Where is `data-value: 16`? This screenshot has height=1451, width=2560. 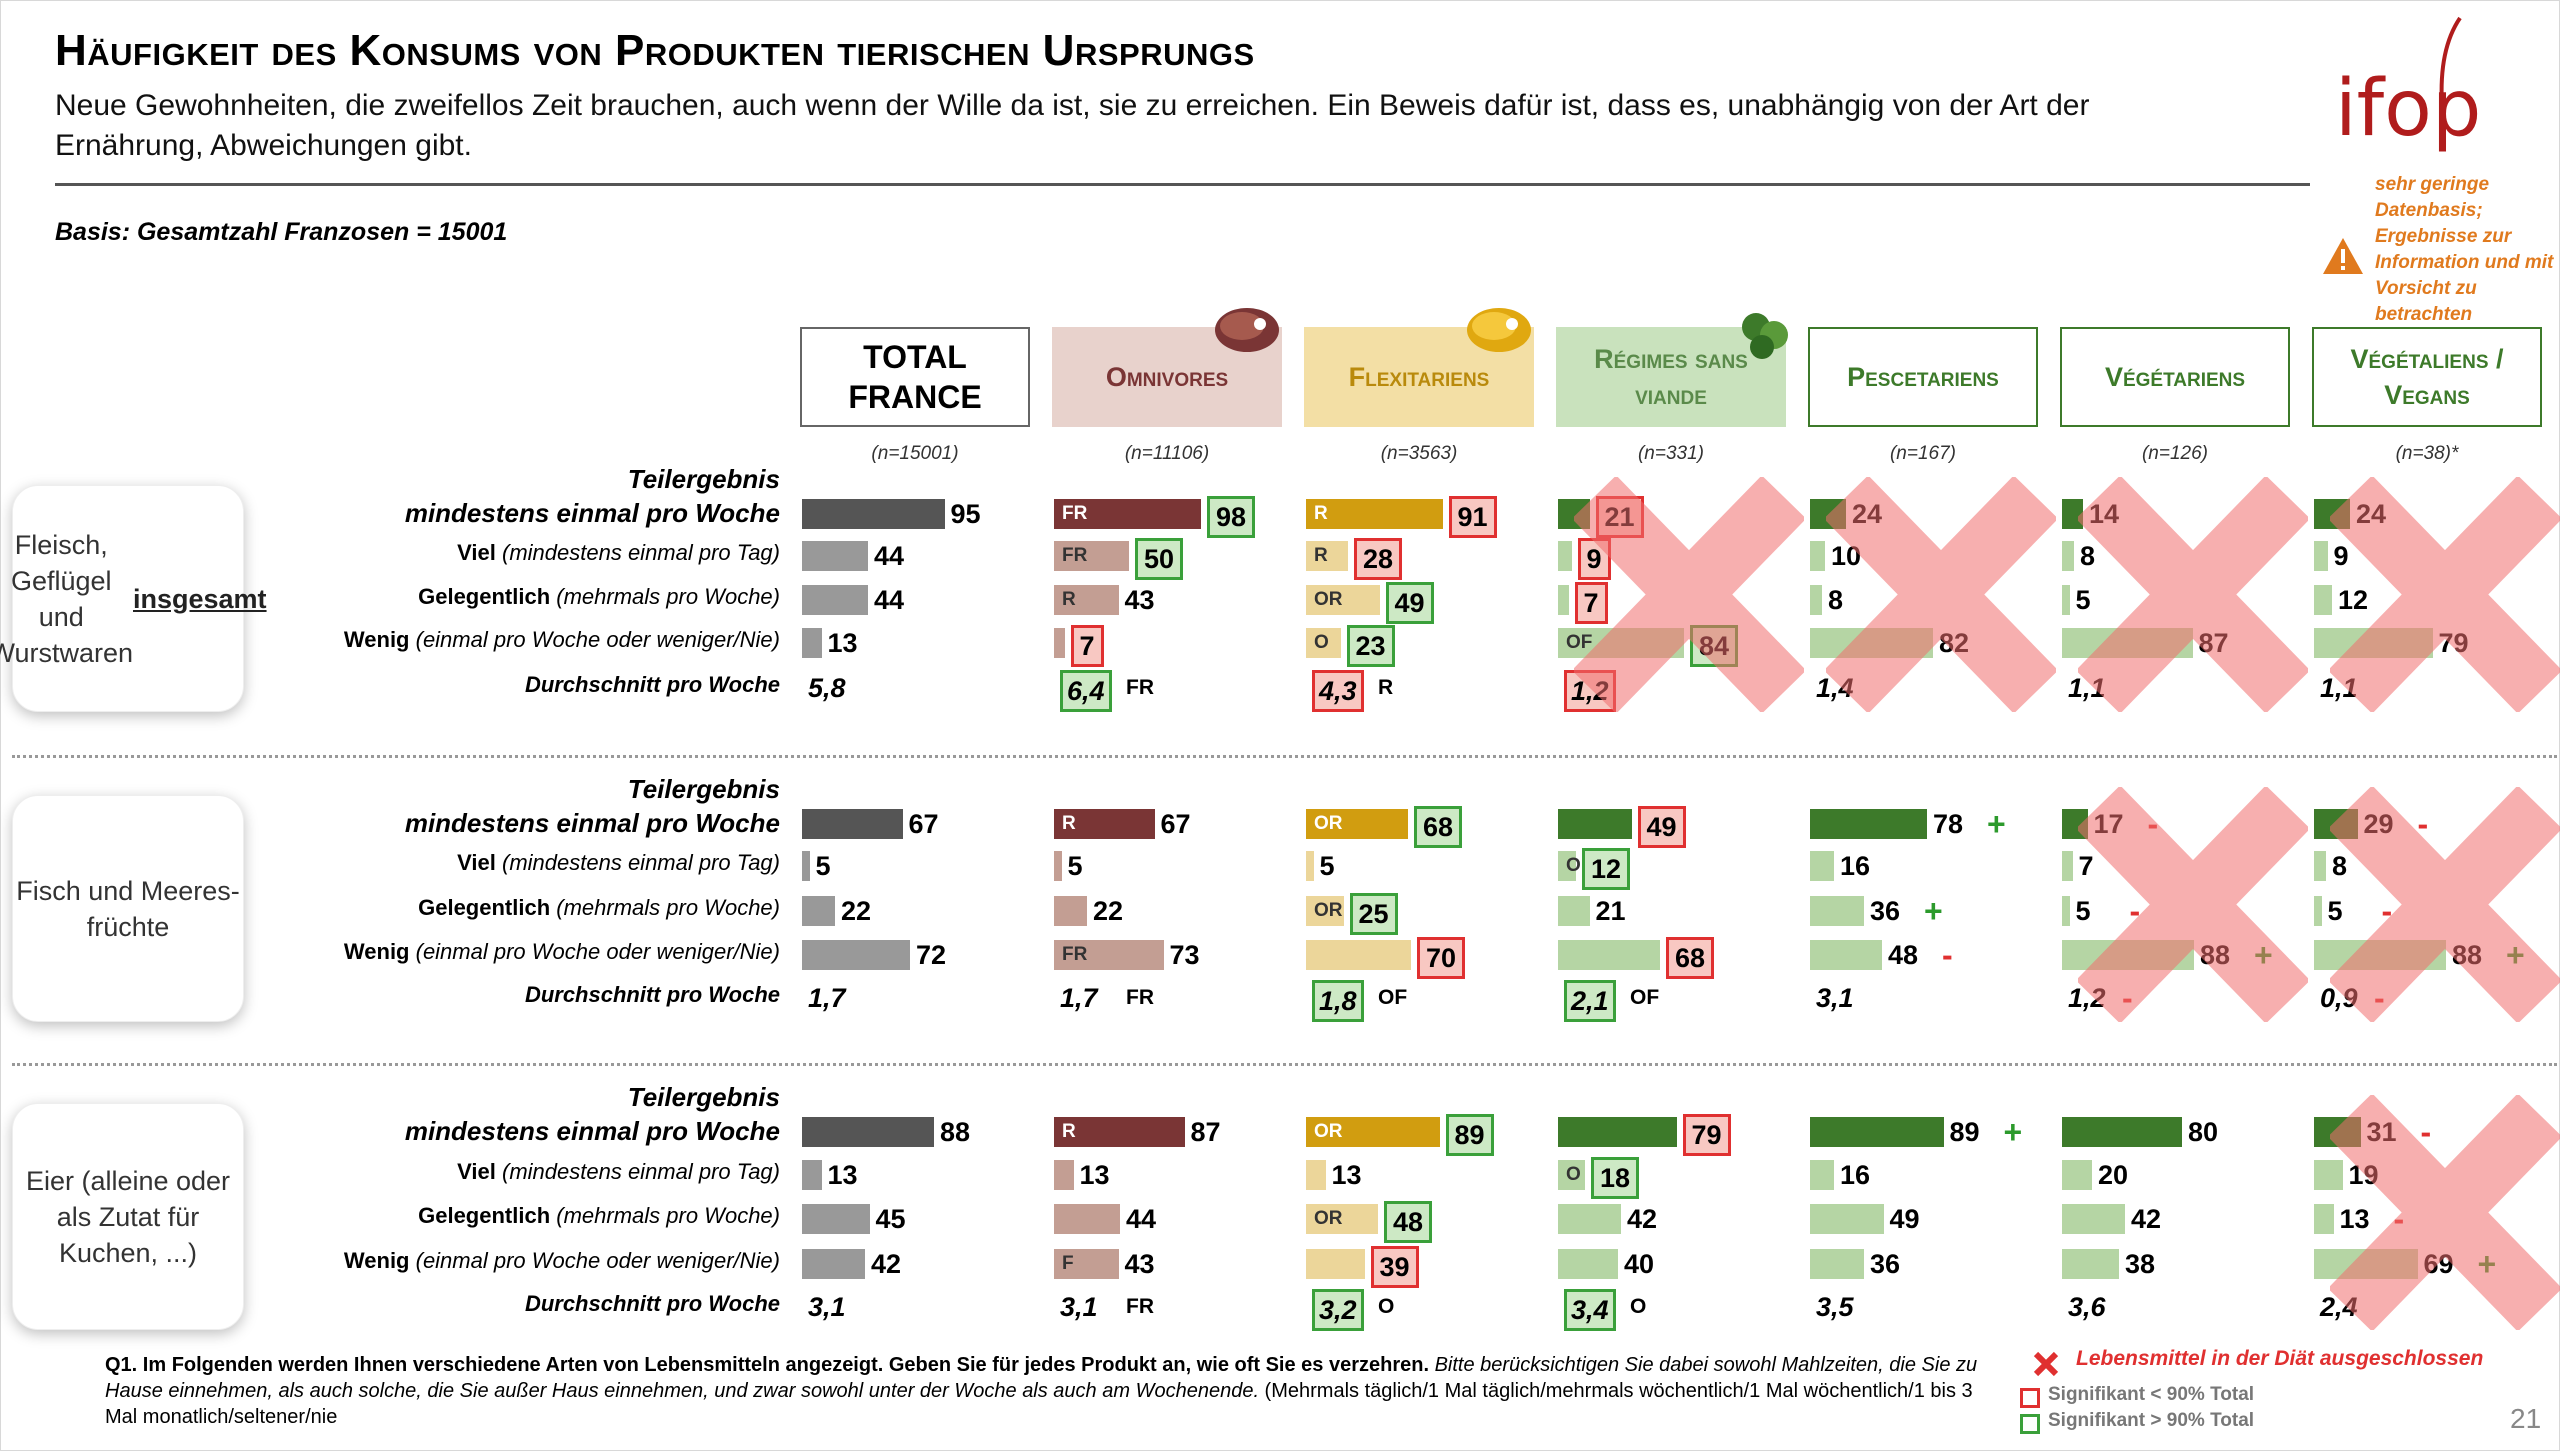 data-value: 16 is located at coordinates (1855, 866).